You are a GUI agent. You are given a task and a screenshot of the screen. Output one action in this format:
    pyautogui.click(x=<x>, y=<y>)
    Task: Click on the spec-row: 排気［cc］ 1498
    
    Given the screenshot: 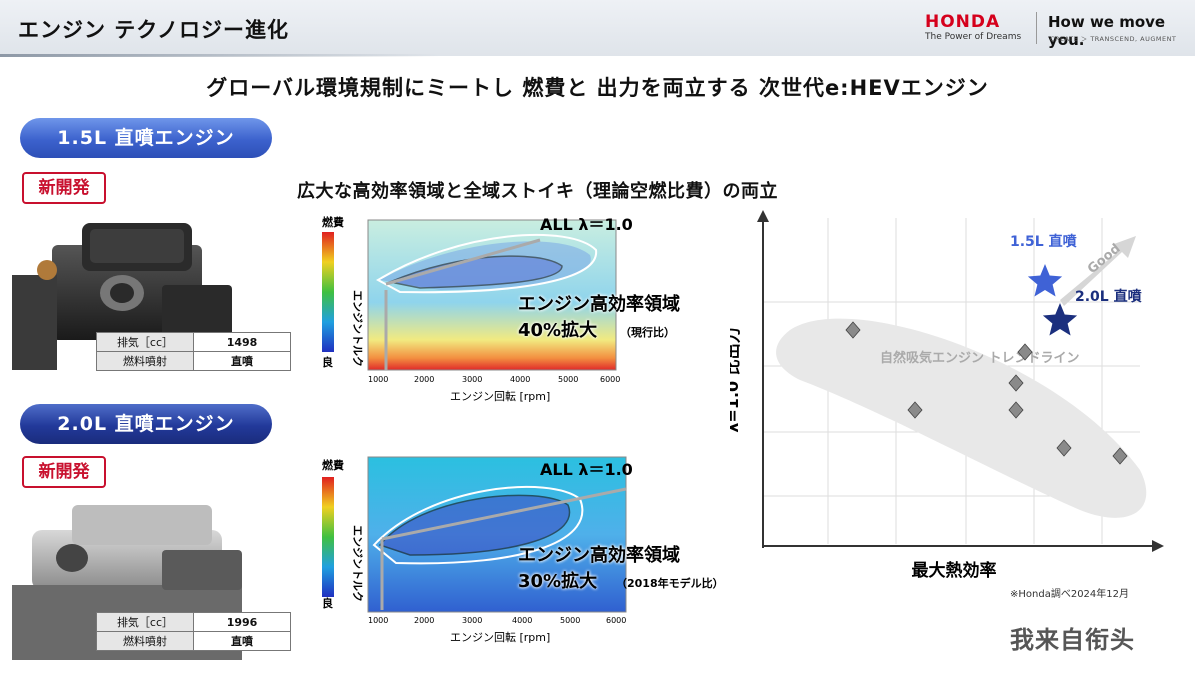 What is the action you would take?
    pyautogui.click(x=193, y=342)
    